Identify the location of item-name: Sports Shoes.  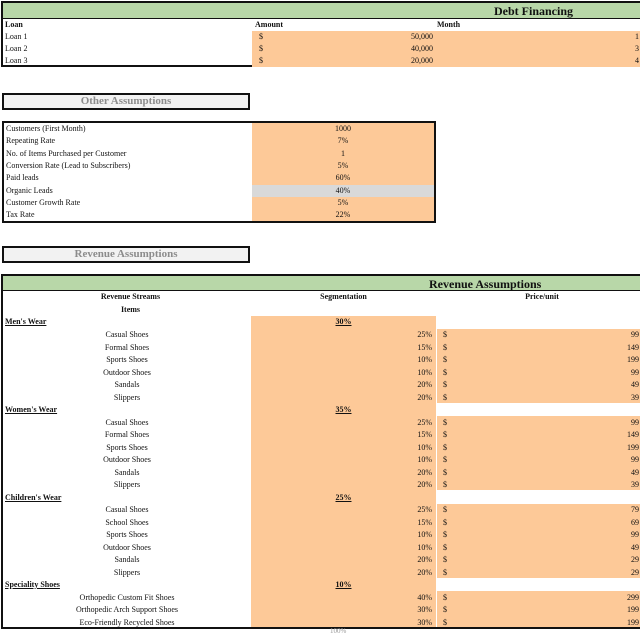
(127, 447).